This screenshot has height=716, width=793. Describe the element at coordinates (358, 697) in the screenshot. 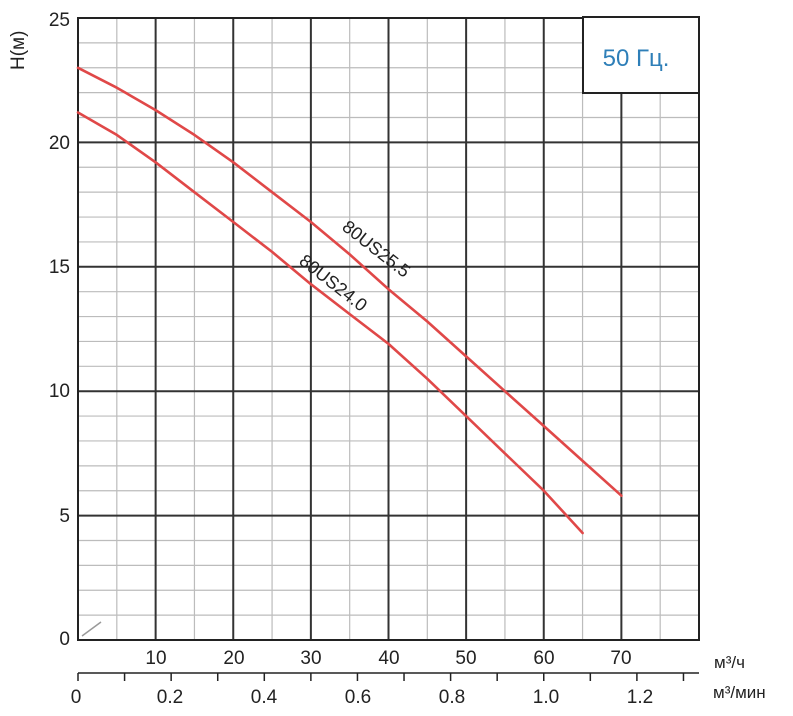

I see `x-tick-bottom-0-6: 0.6` at that location.